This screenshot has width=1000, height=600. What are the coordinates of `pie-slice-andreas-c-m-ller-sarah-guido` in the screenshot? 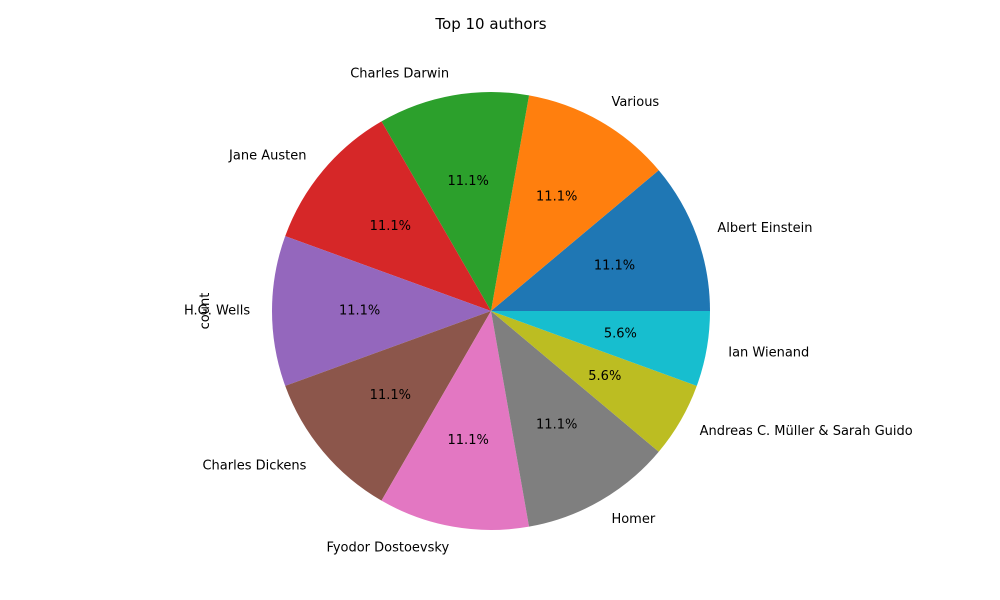 It's located at (594, 381).